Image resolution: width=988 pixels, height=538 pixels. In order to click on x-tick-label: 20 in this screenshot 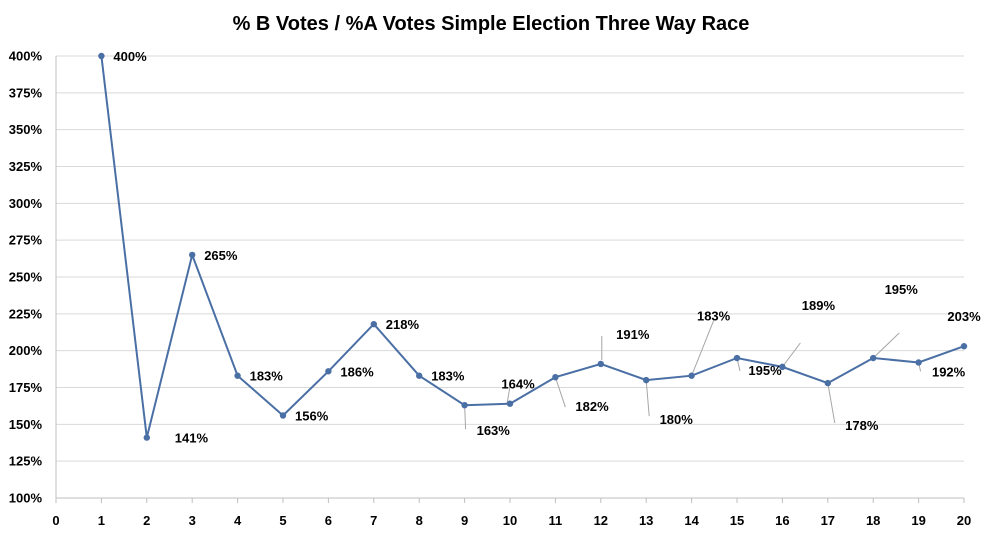, I will do `click(964, 520)`.